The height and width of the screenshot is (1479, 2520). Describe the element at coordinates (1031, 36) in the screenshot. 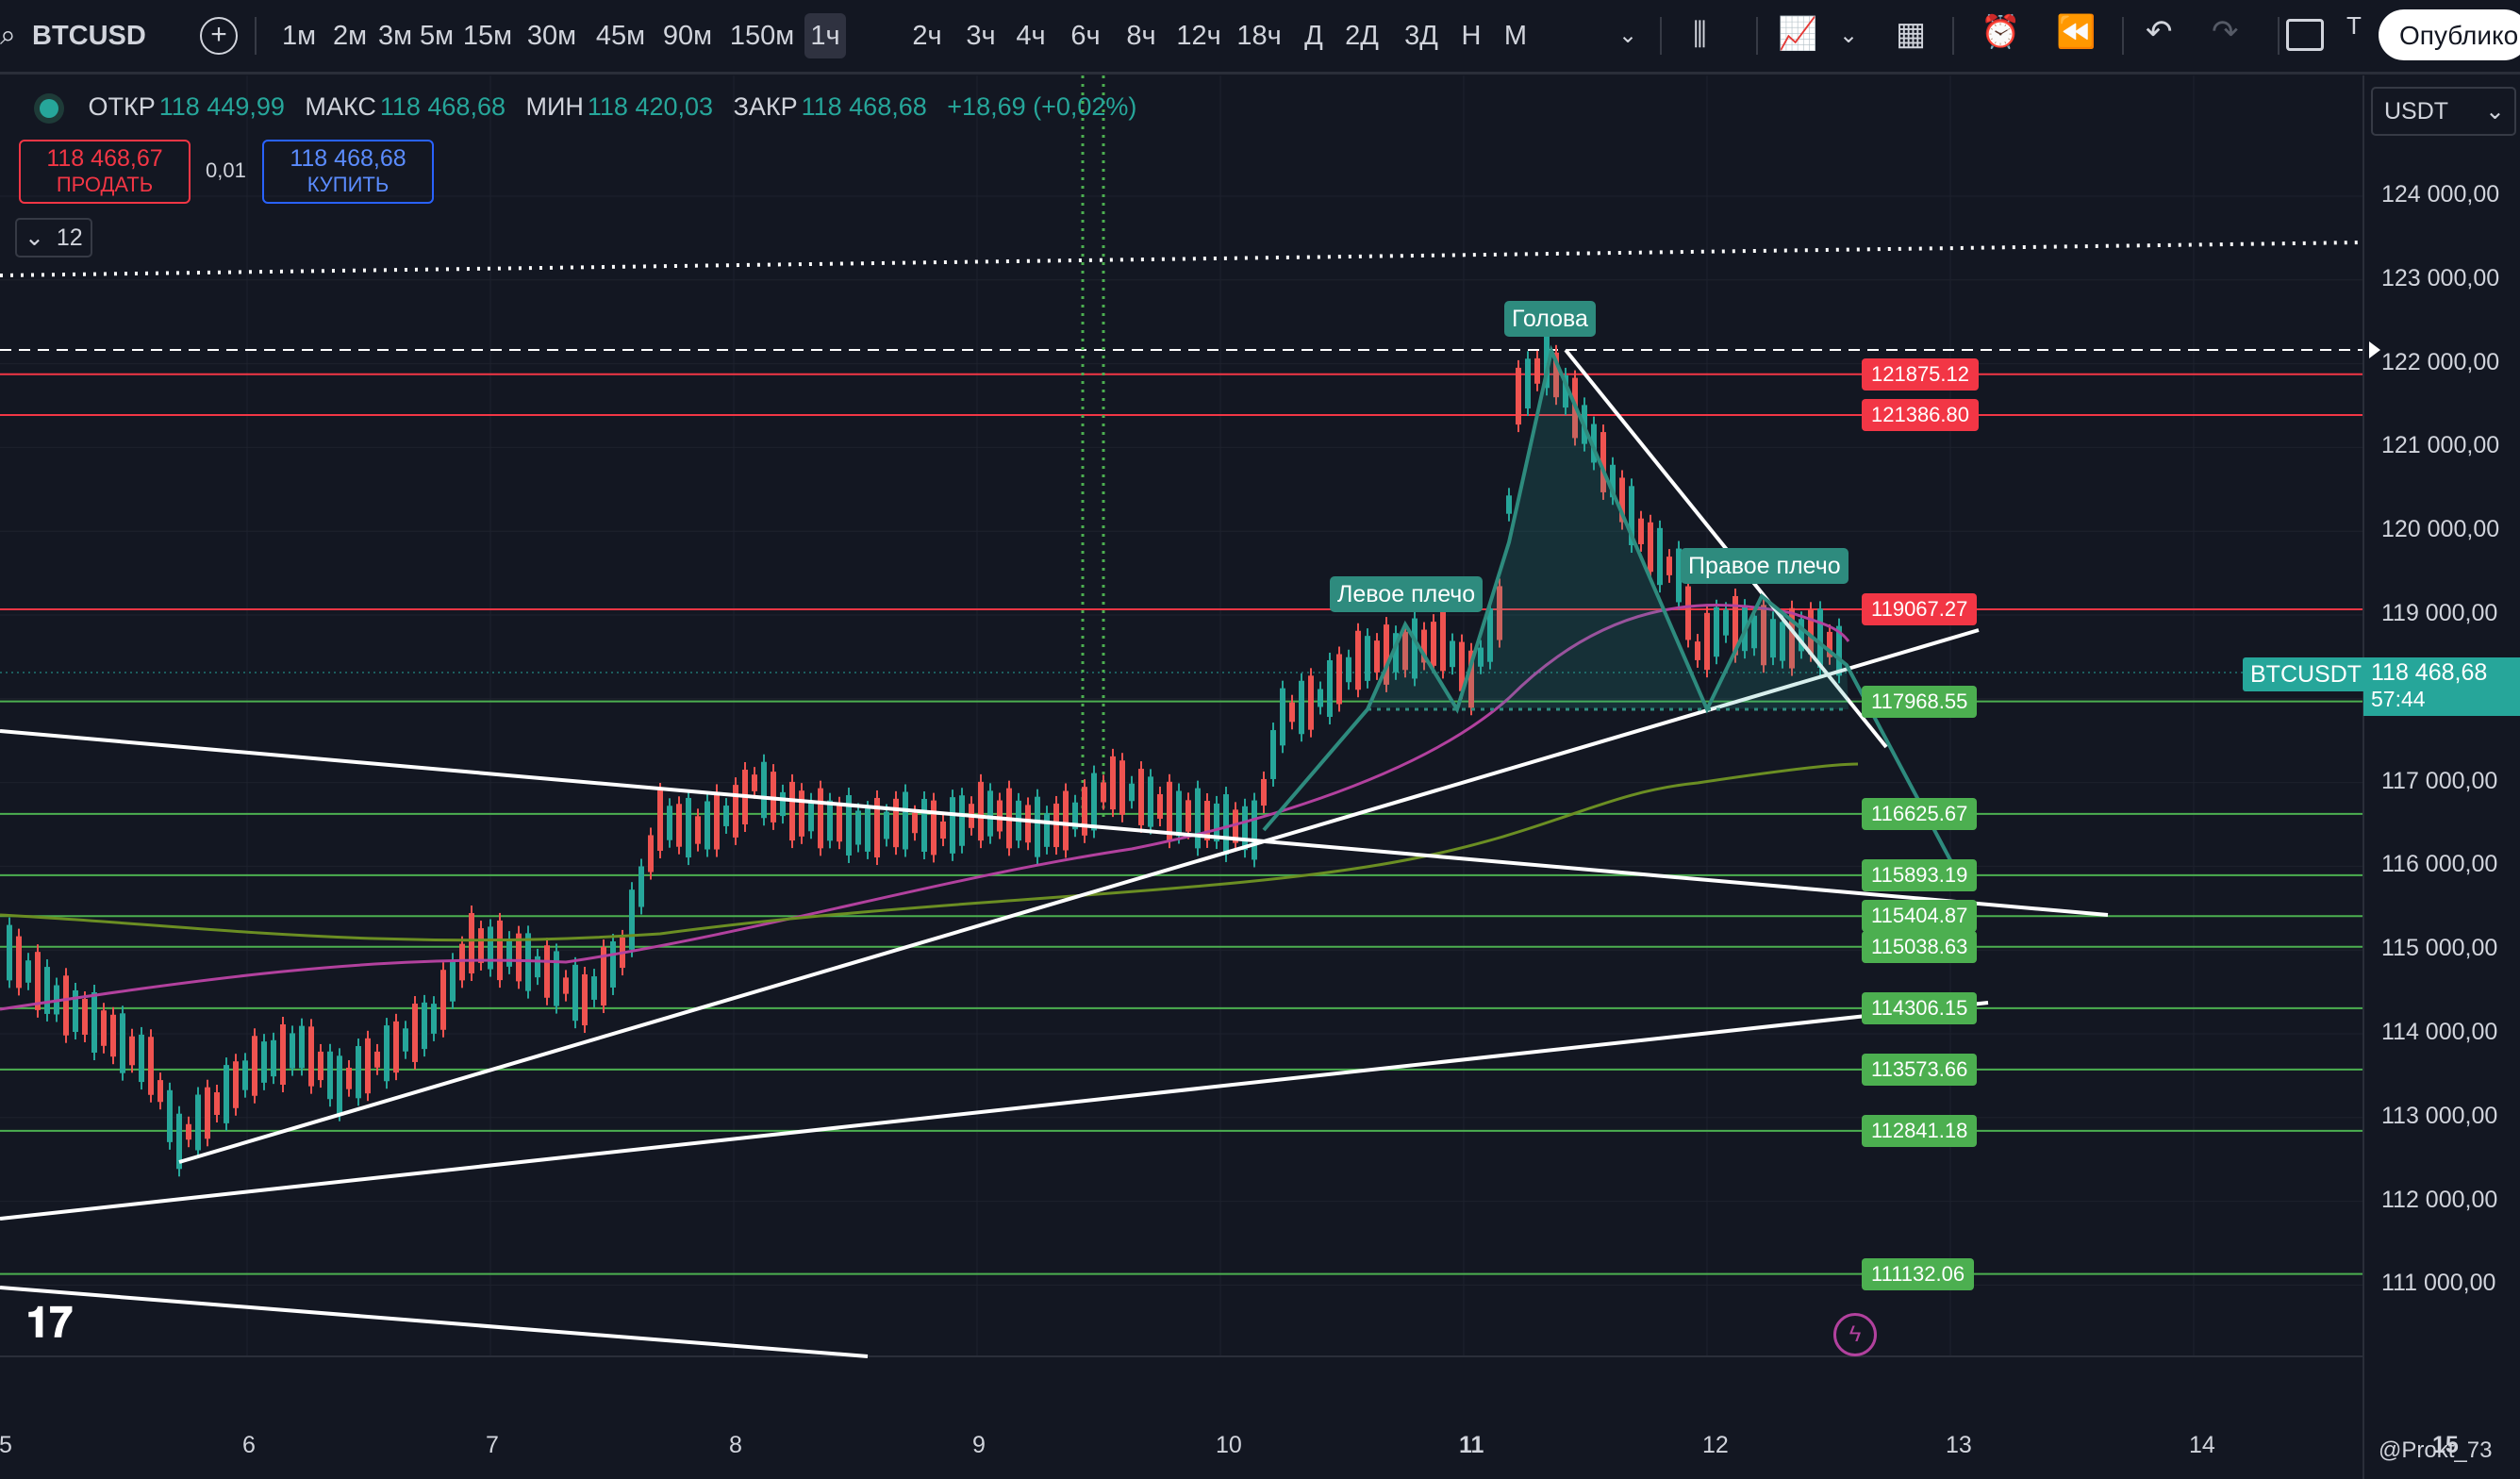

I see `interval-12: 4ч` at that location.